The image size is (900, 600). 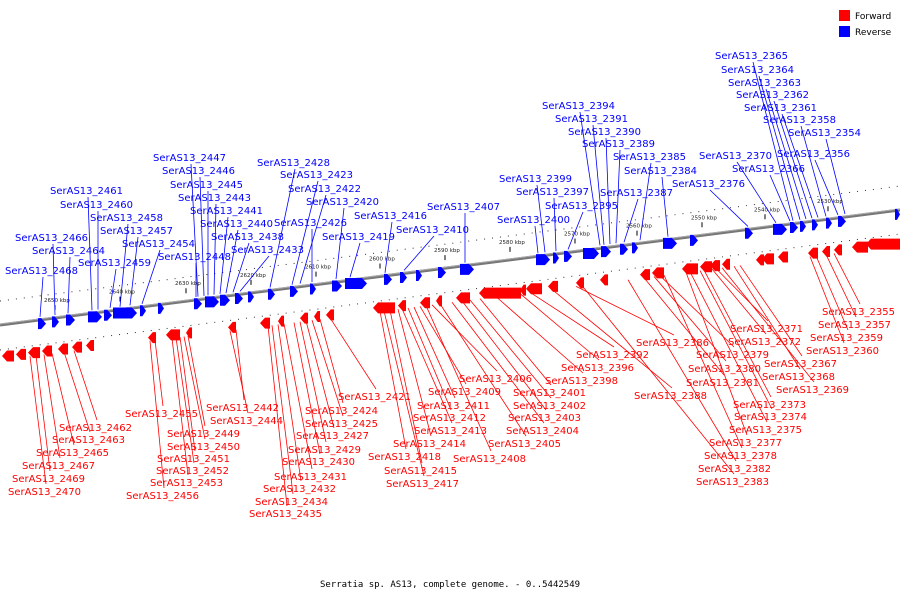 What do you see at coordinates (236, 224) in the screenshot?
I see `reverse-gene-label: SerAS13_2440` at bounding box center [236, 224].